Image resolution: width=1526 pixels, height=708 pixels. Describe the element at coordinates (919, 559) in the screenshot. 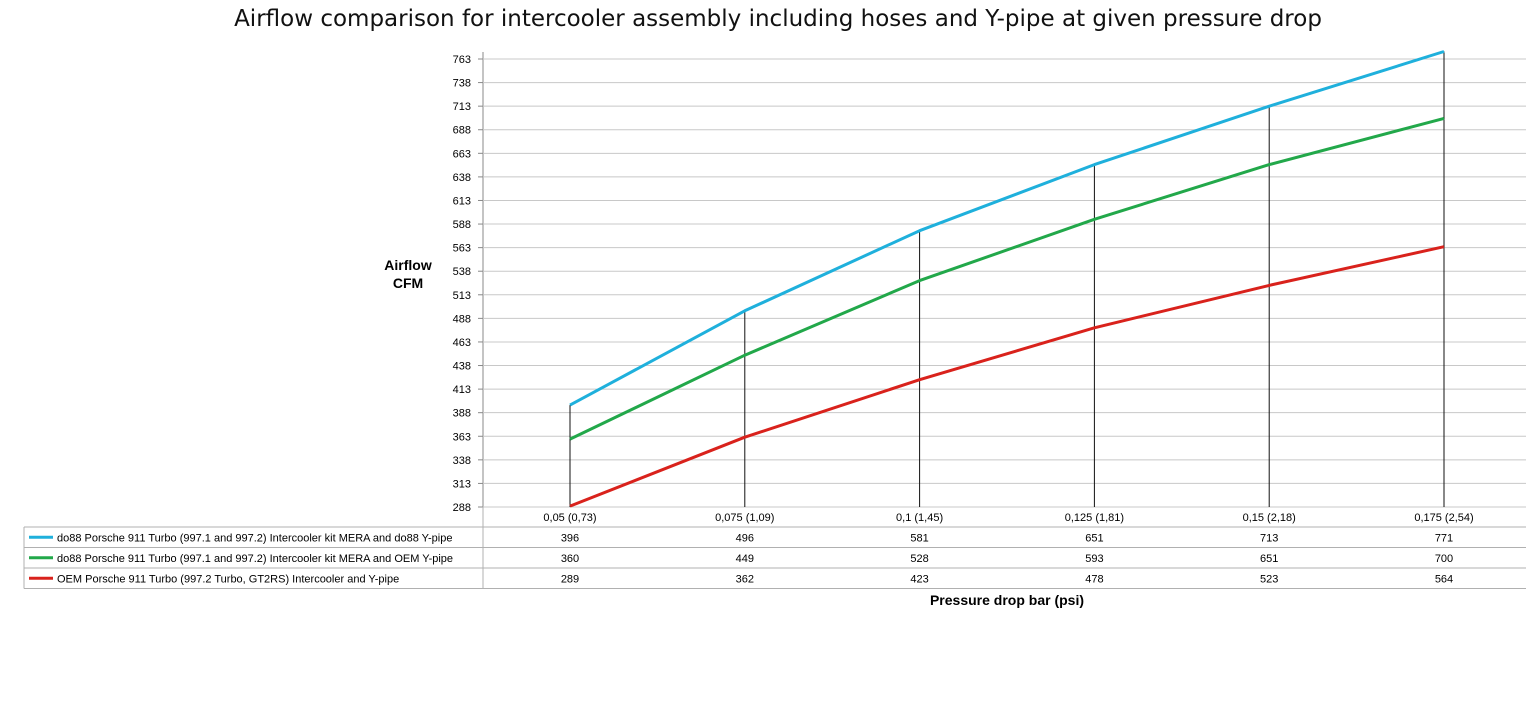

I see `table-cell-value: 528` at that location.